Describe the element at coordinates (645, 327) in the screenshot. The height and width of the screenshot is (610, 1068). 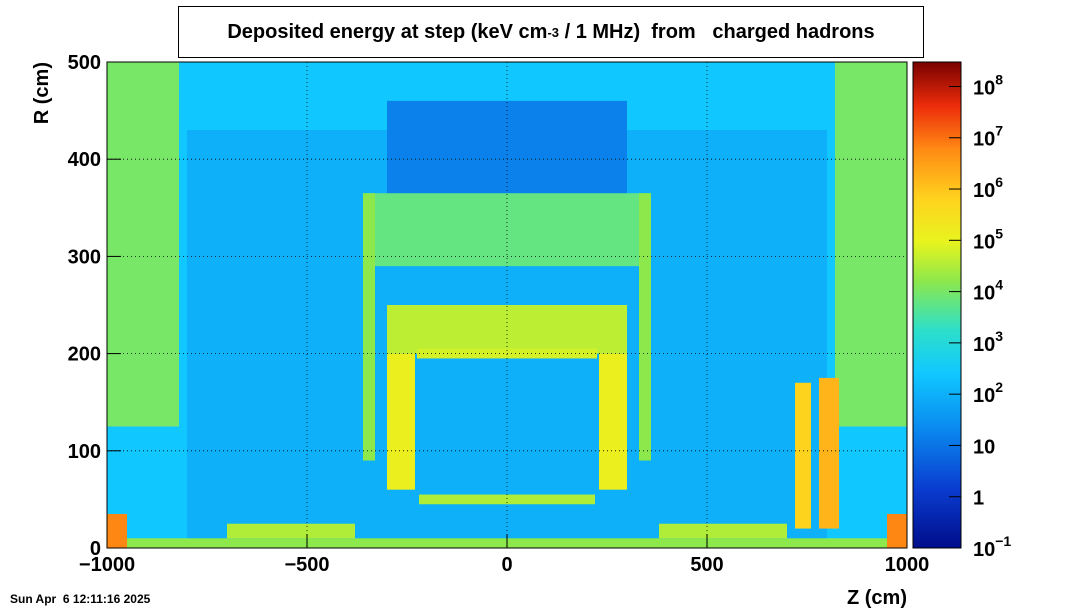
I see `region-right-wall` at that location.